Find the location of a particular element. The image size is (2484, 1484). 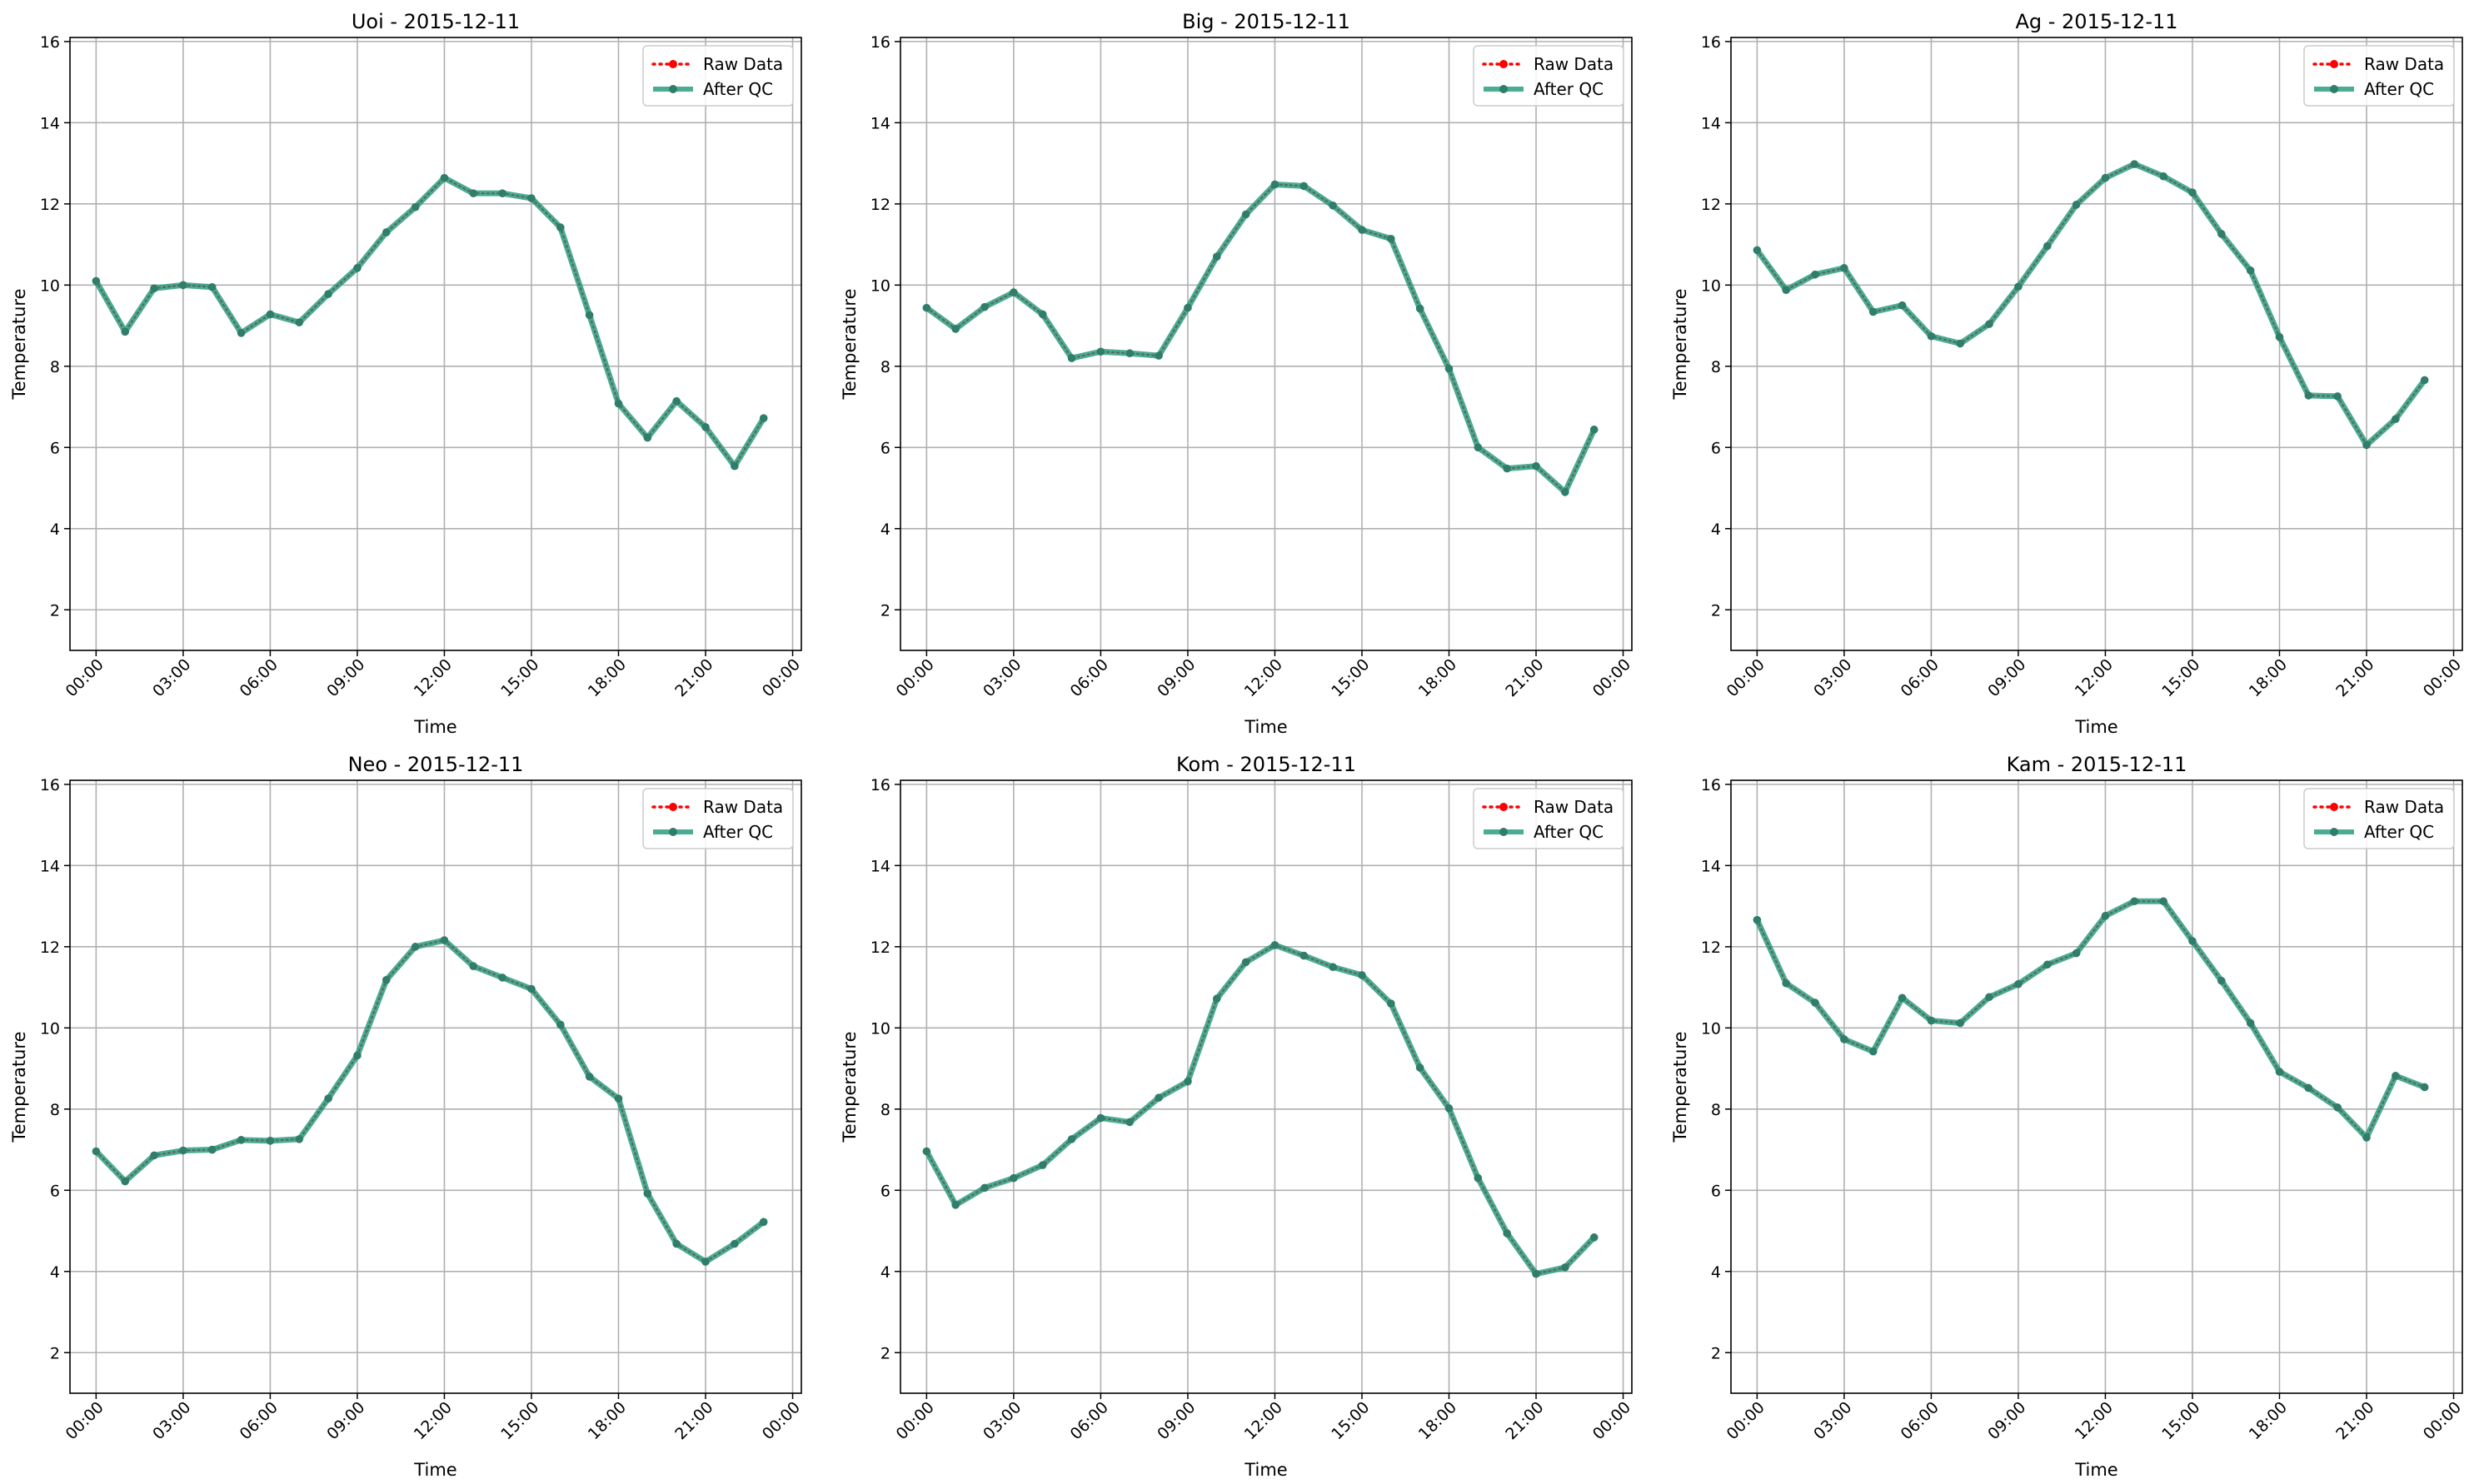

x-tick-label: 18:00 is located at coordinates (608, 1420).